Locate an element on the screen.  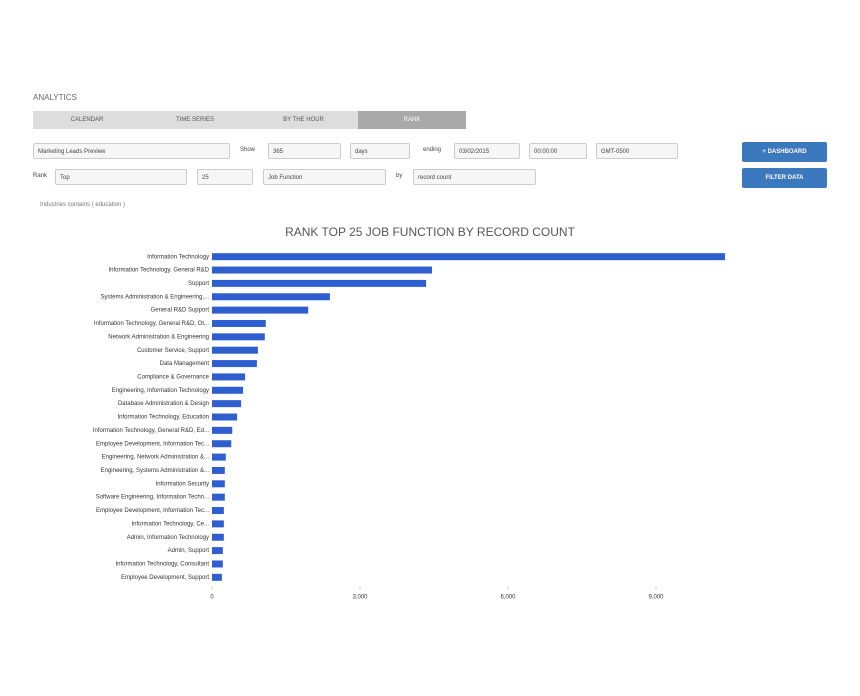
time-input: 00:00:00 is located at coordinates (558, 151).